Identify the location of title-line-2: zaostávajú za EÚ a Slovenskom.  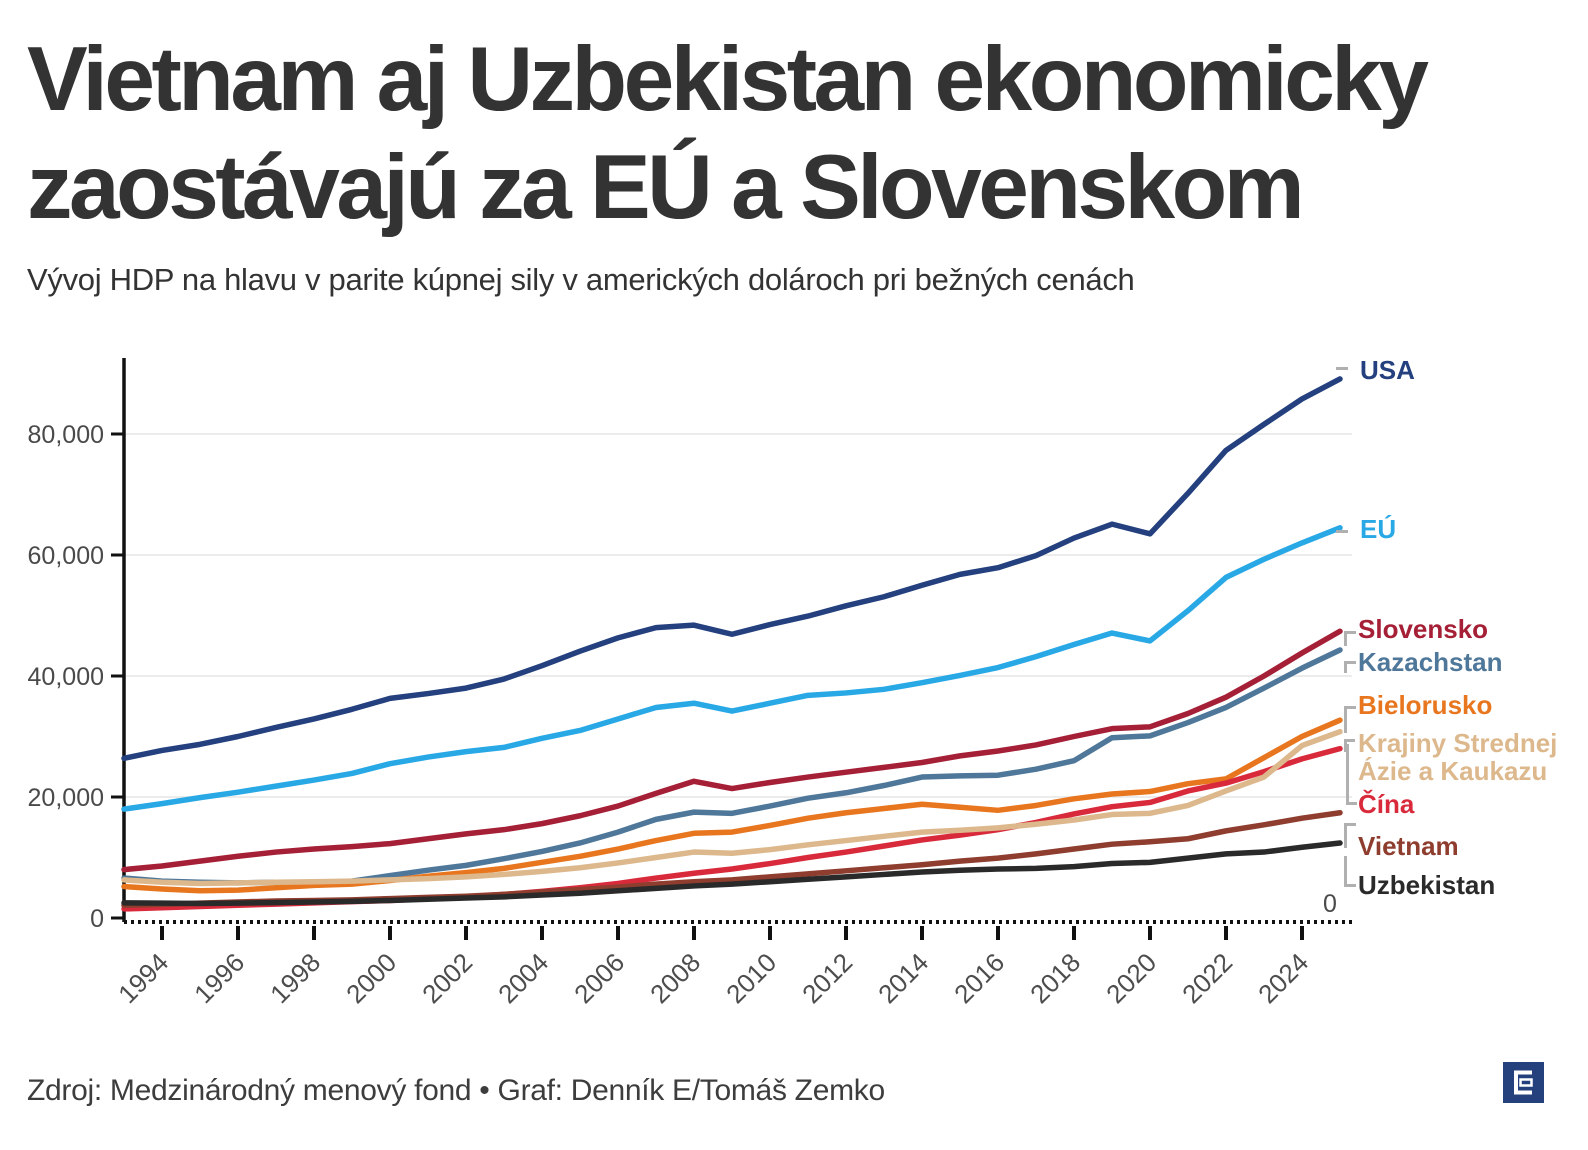
(666, 187).